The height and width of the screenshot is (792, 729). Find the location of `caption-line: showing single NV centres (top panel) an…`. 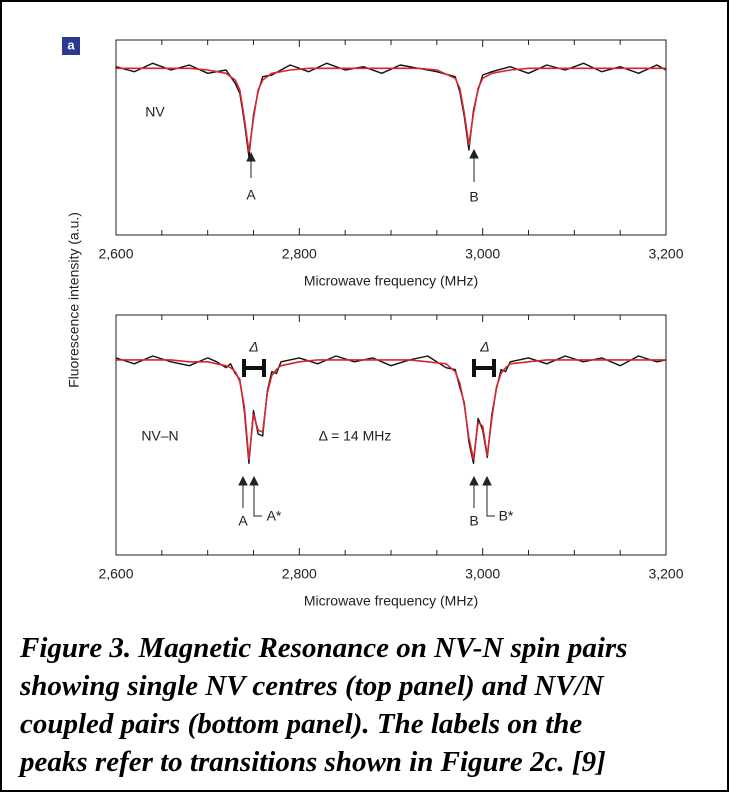

caption-line: showing single NV centres (top panel) an… is located at coordinates (312, 686).